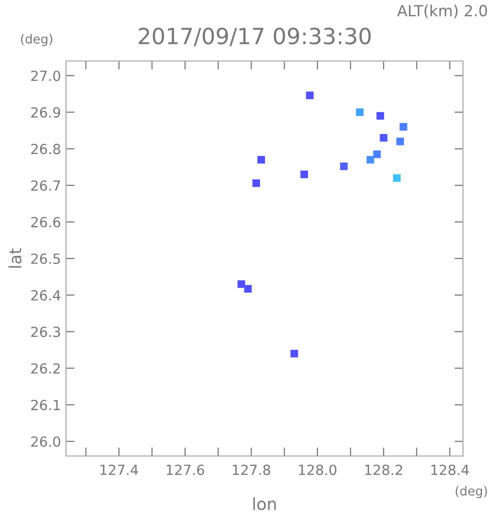 The image size is (491, 521). I want to click on x-tick-label: 127.8, so click(251, 470).